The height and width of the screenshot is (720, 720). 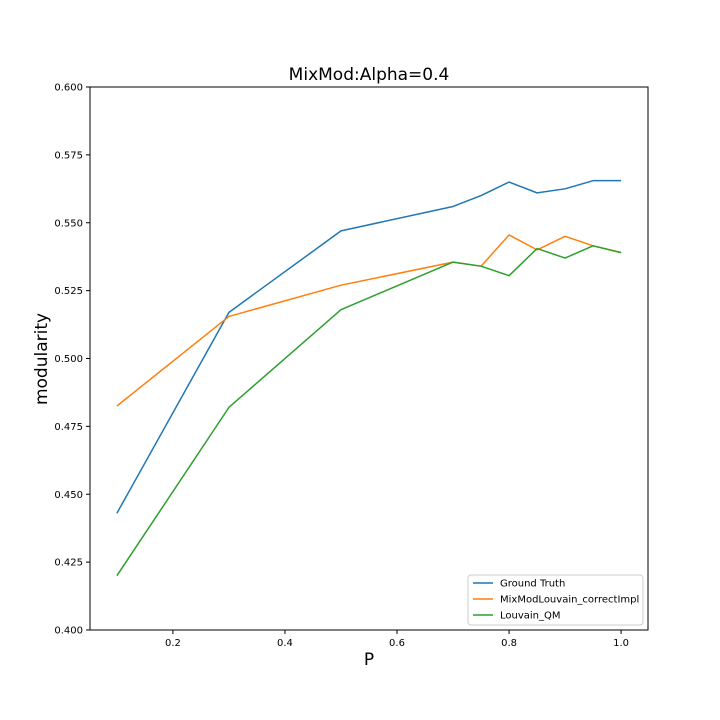 What do you see at coordinates (369, 75) in the screenshot?
I see `chart-title: MixMod:Alpha=0.4` at bounding box center [369, 75].